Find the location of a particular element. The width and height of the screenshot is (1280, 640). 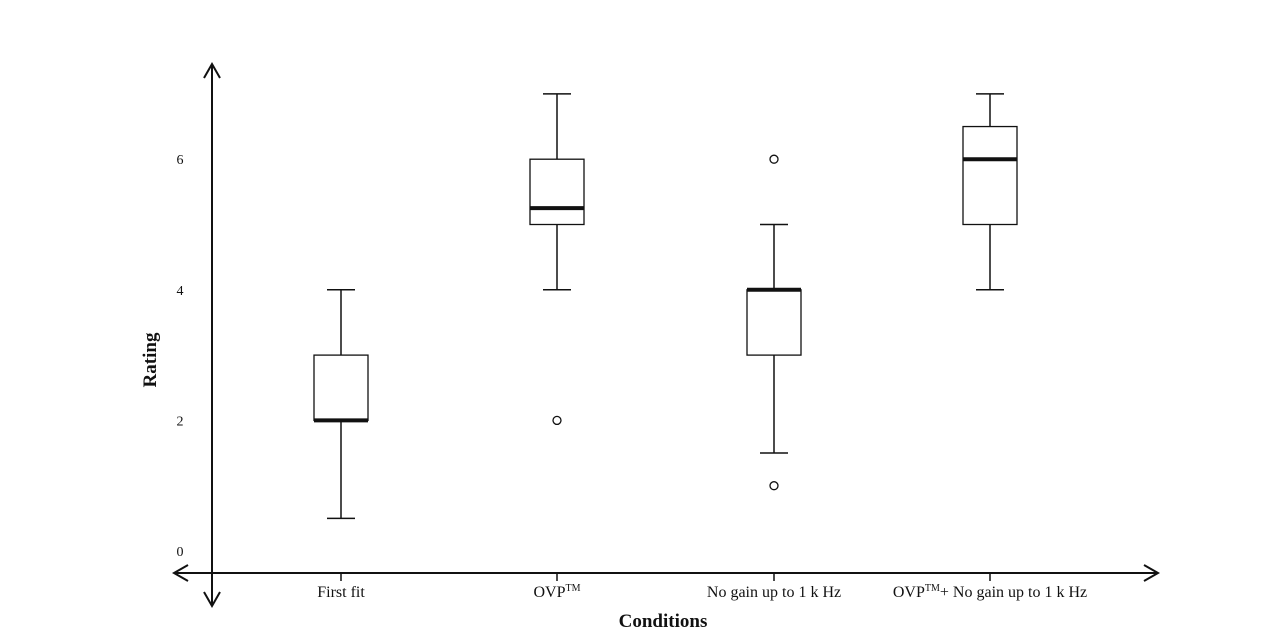

x-category-label: OVPTM+ No gain up to 1 k Hz is located at coordinates (990, 592).